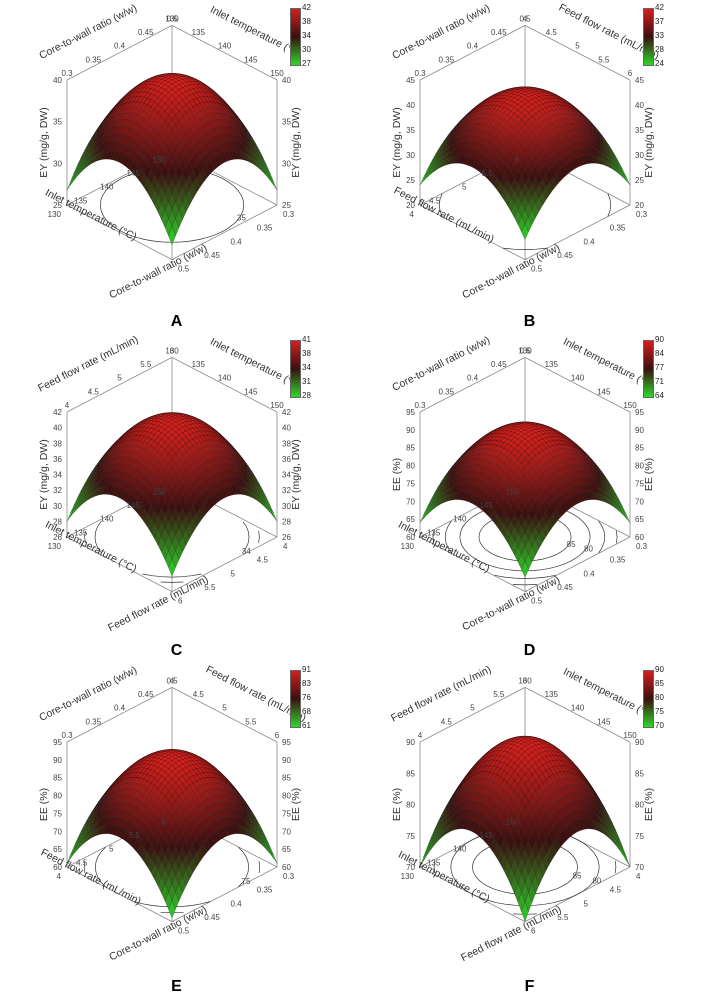 The image size is (707, 996). What do you see at coordinates (306, 50) in the screenshot?
I see `colorbar-tick-label: 30` at bounding box center [306, 50].